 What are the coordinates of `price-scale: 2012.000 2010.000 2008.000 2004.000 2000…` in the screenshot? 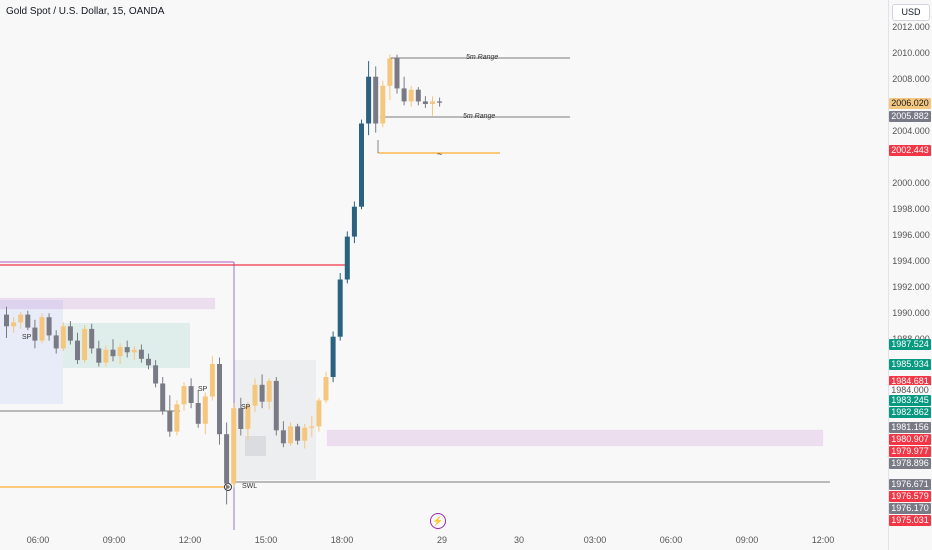 It's located at (910, 275).